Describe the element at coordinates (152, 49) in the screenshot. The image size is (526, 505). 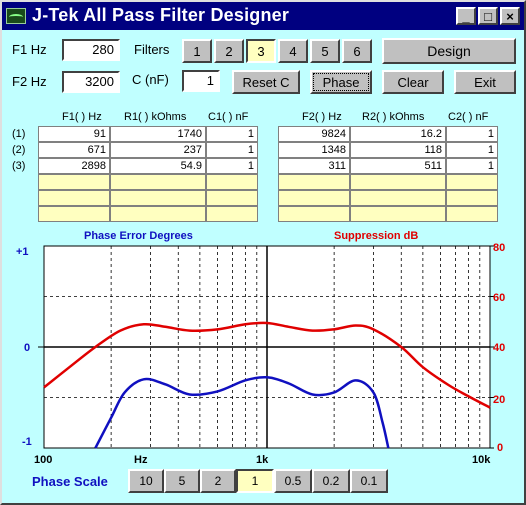
I see `filters-label: Filters` at that location.